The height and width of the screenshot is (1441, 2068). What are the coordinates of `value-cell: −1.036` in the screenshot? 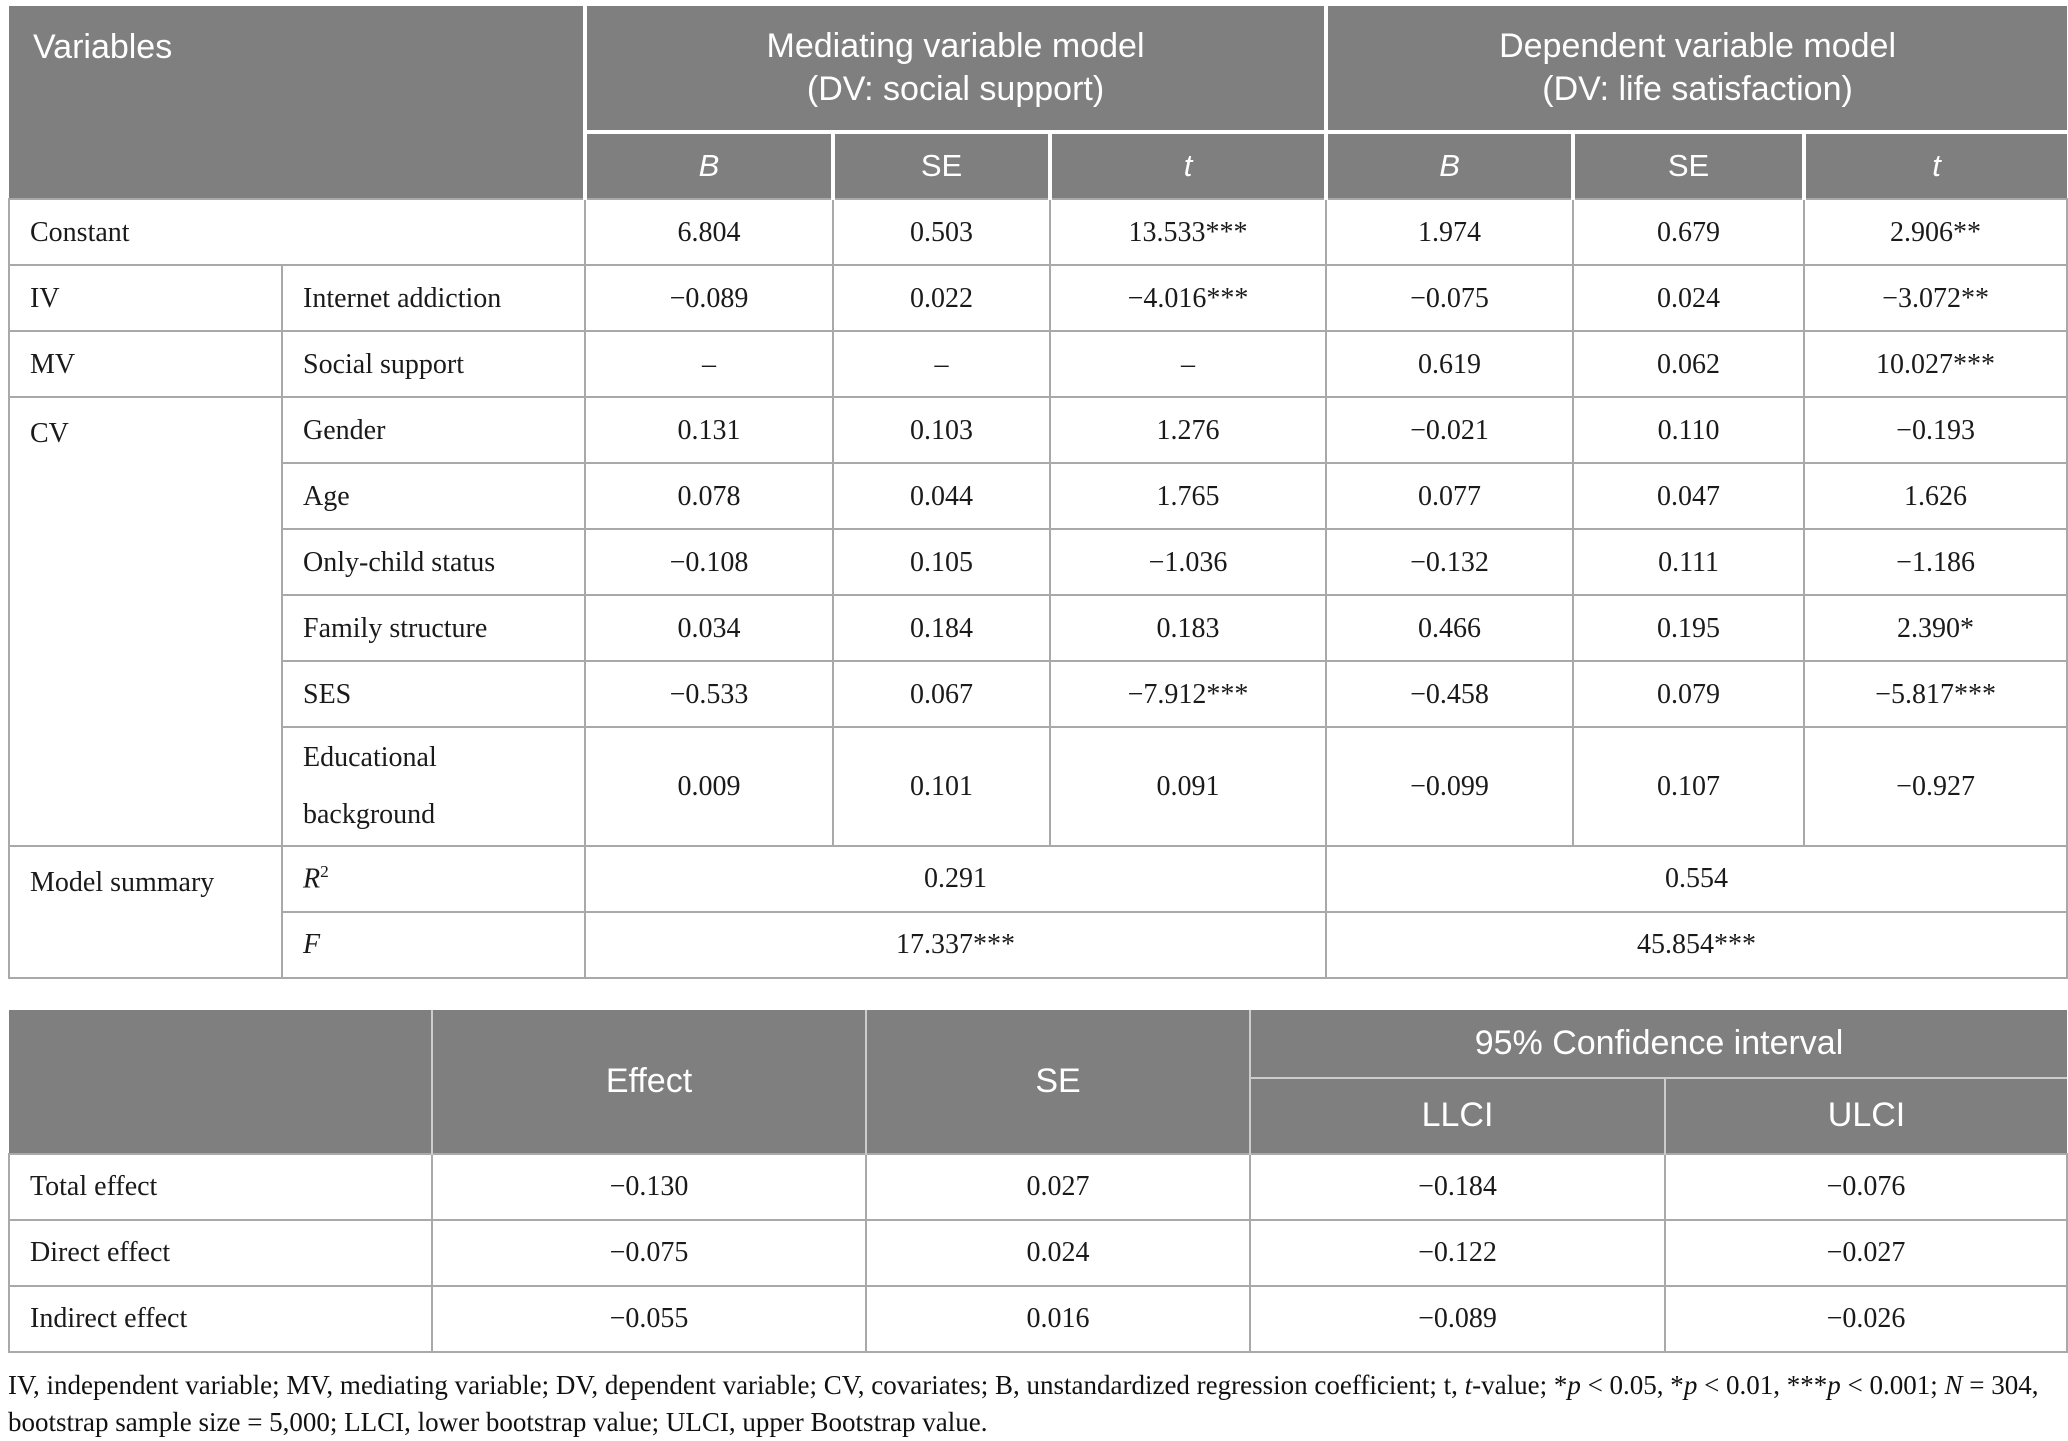 It's located at (1188, 562).